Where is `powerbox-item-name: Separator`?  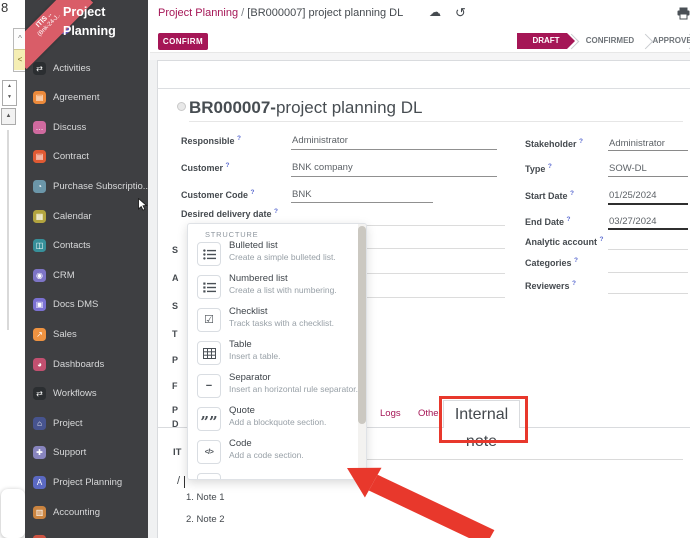
powerbox-item-name: Separator is located at coordinates (250, 377).